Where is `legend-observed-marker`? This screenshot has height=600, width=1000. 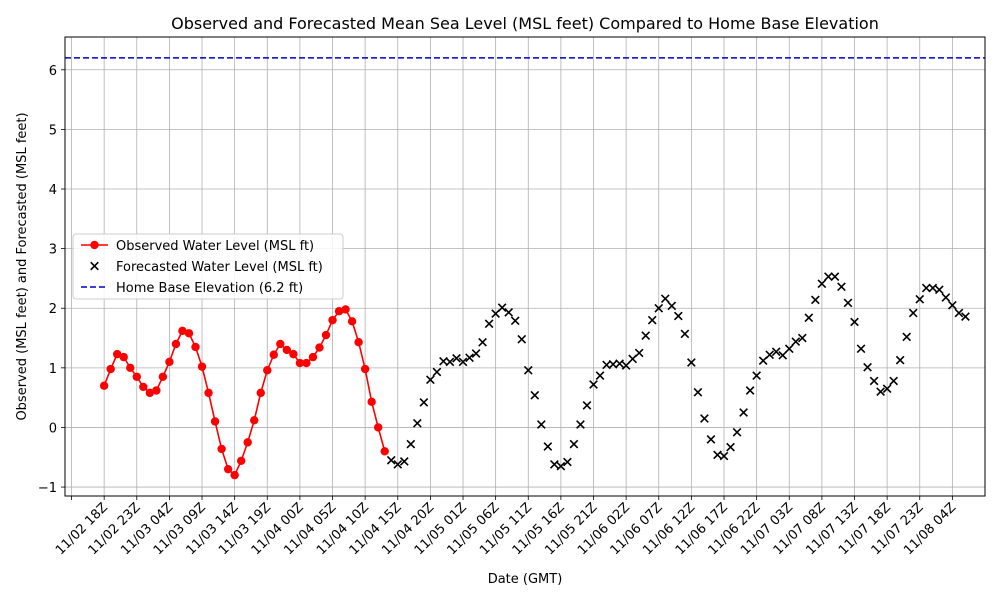
legend-observed-marker is located at coordinates (94, 245).